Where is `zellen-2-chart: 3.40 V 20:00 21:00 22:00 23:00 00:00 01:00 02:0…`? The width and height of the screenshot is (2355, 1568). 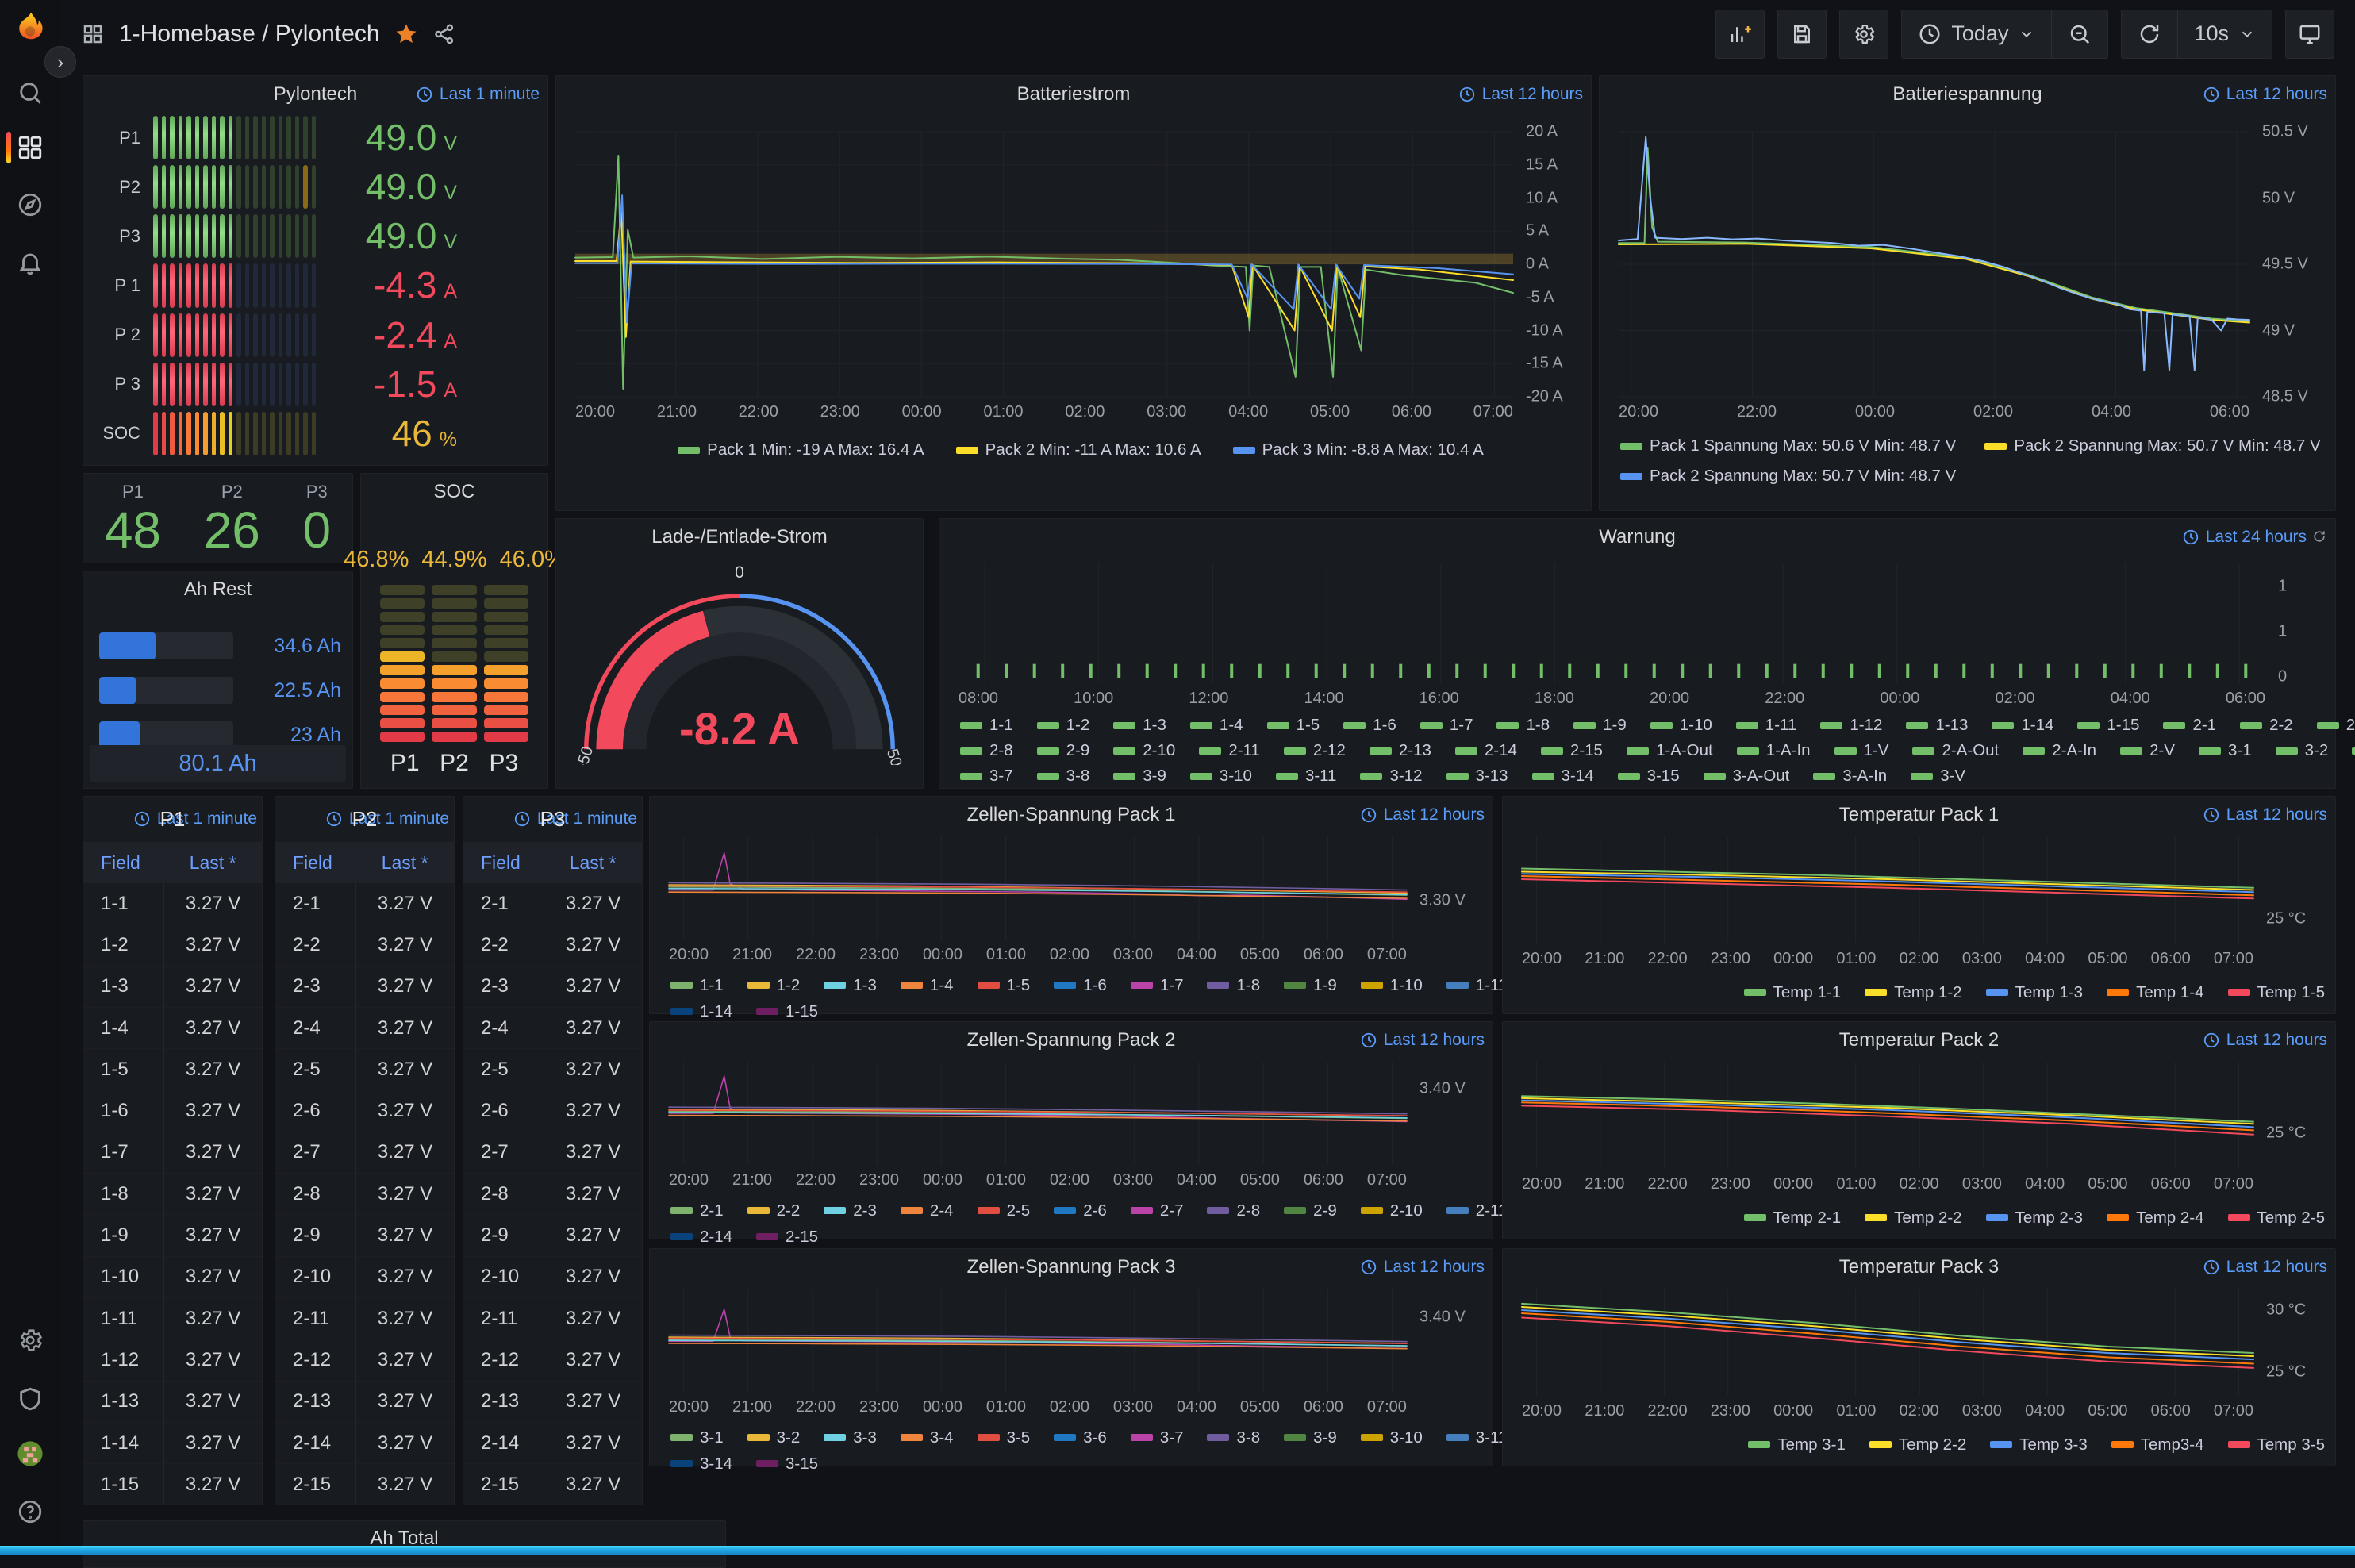
zellen-2-chart: 3.40 V 20:00 21:00 22:00 23:00 00:00 01:00 02:0… is located at coordinates (1173, 1154).